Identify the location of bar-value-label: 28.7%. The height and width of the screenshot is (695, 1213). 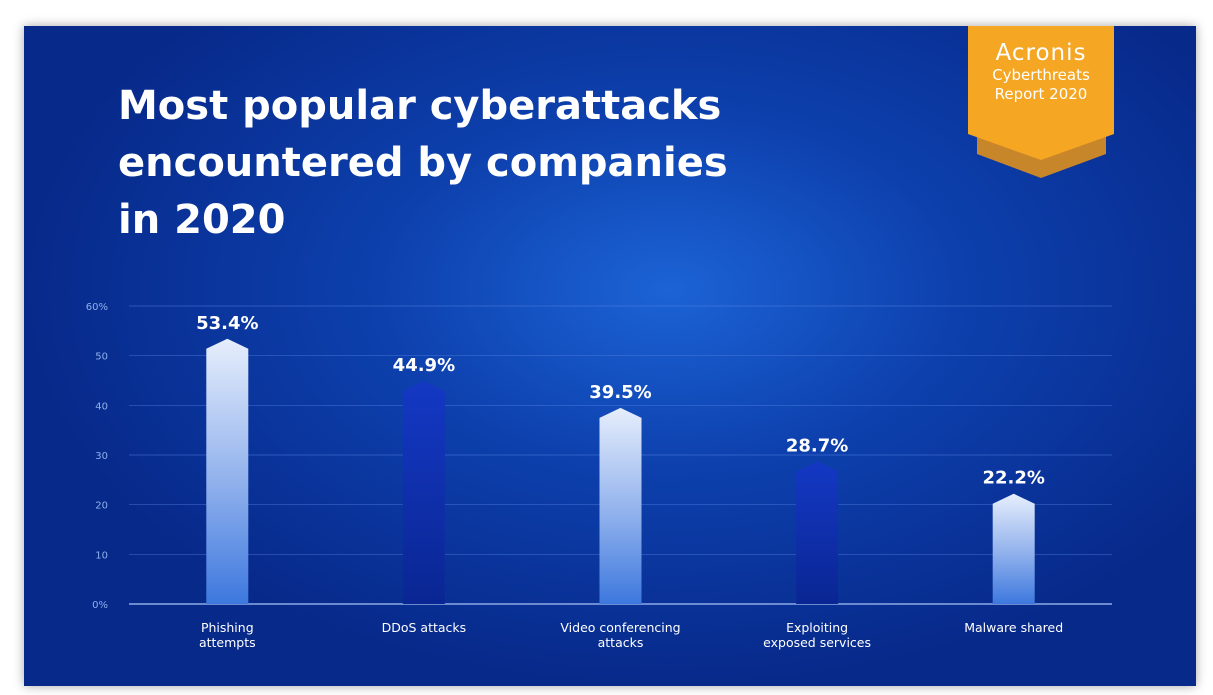
(817, 445).